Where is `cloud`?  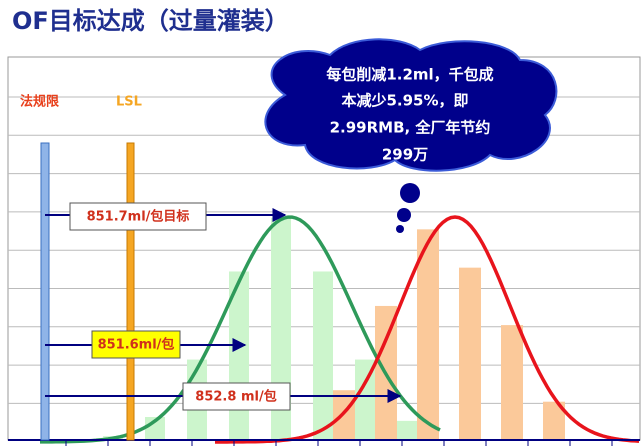
cloud is located at coordinates (411, 105).